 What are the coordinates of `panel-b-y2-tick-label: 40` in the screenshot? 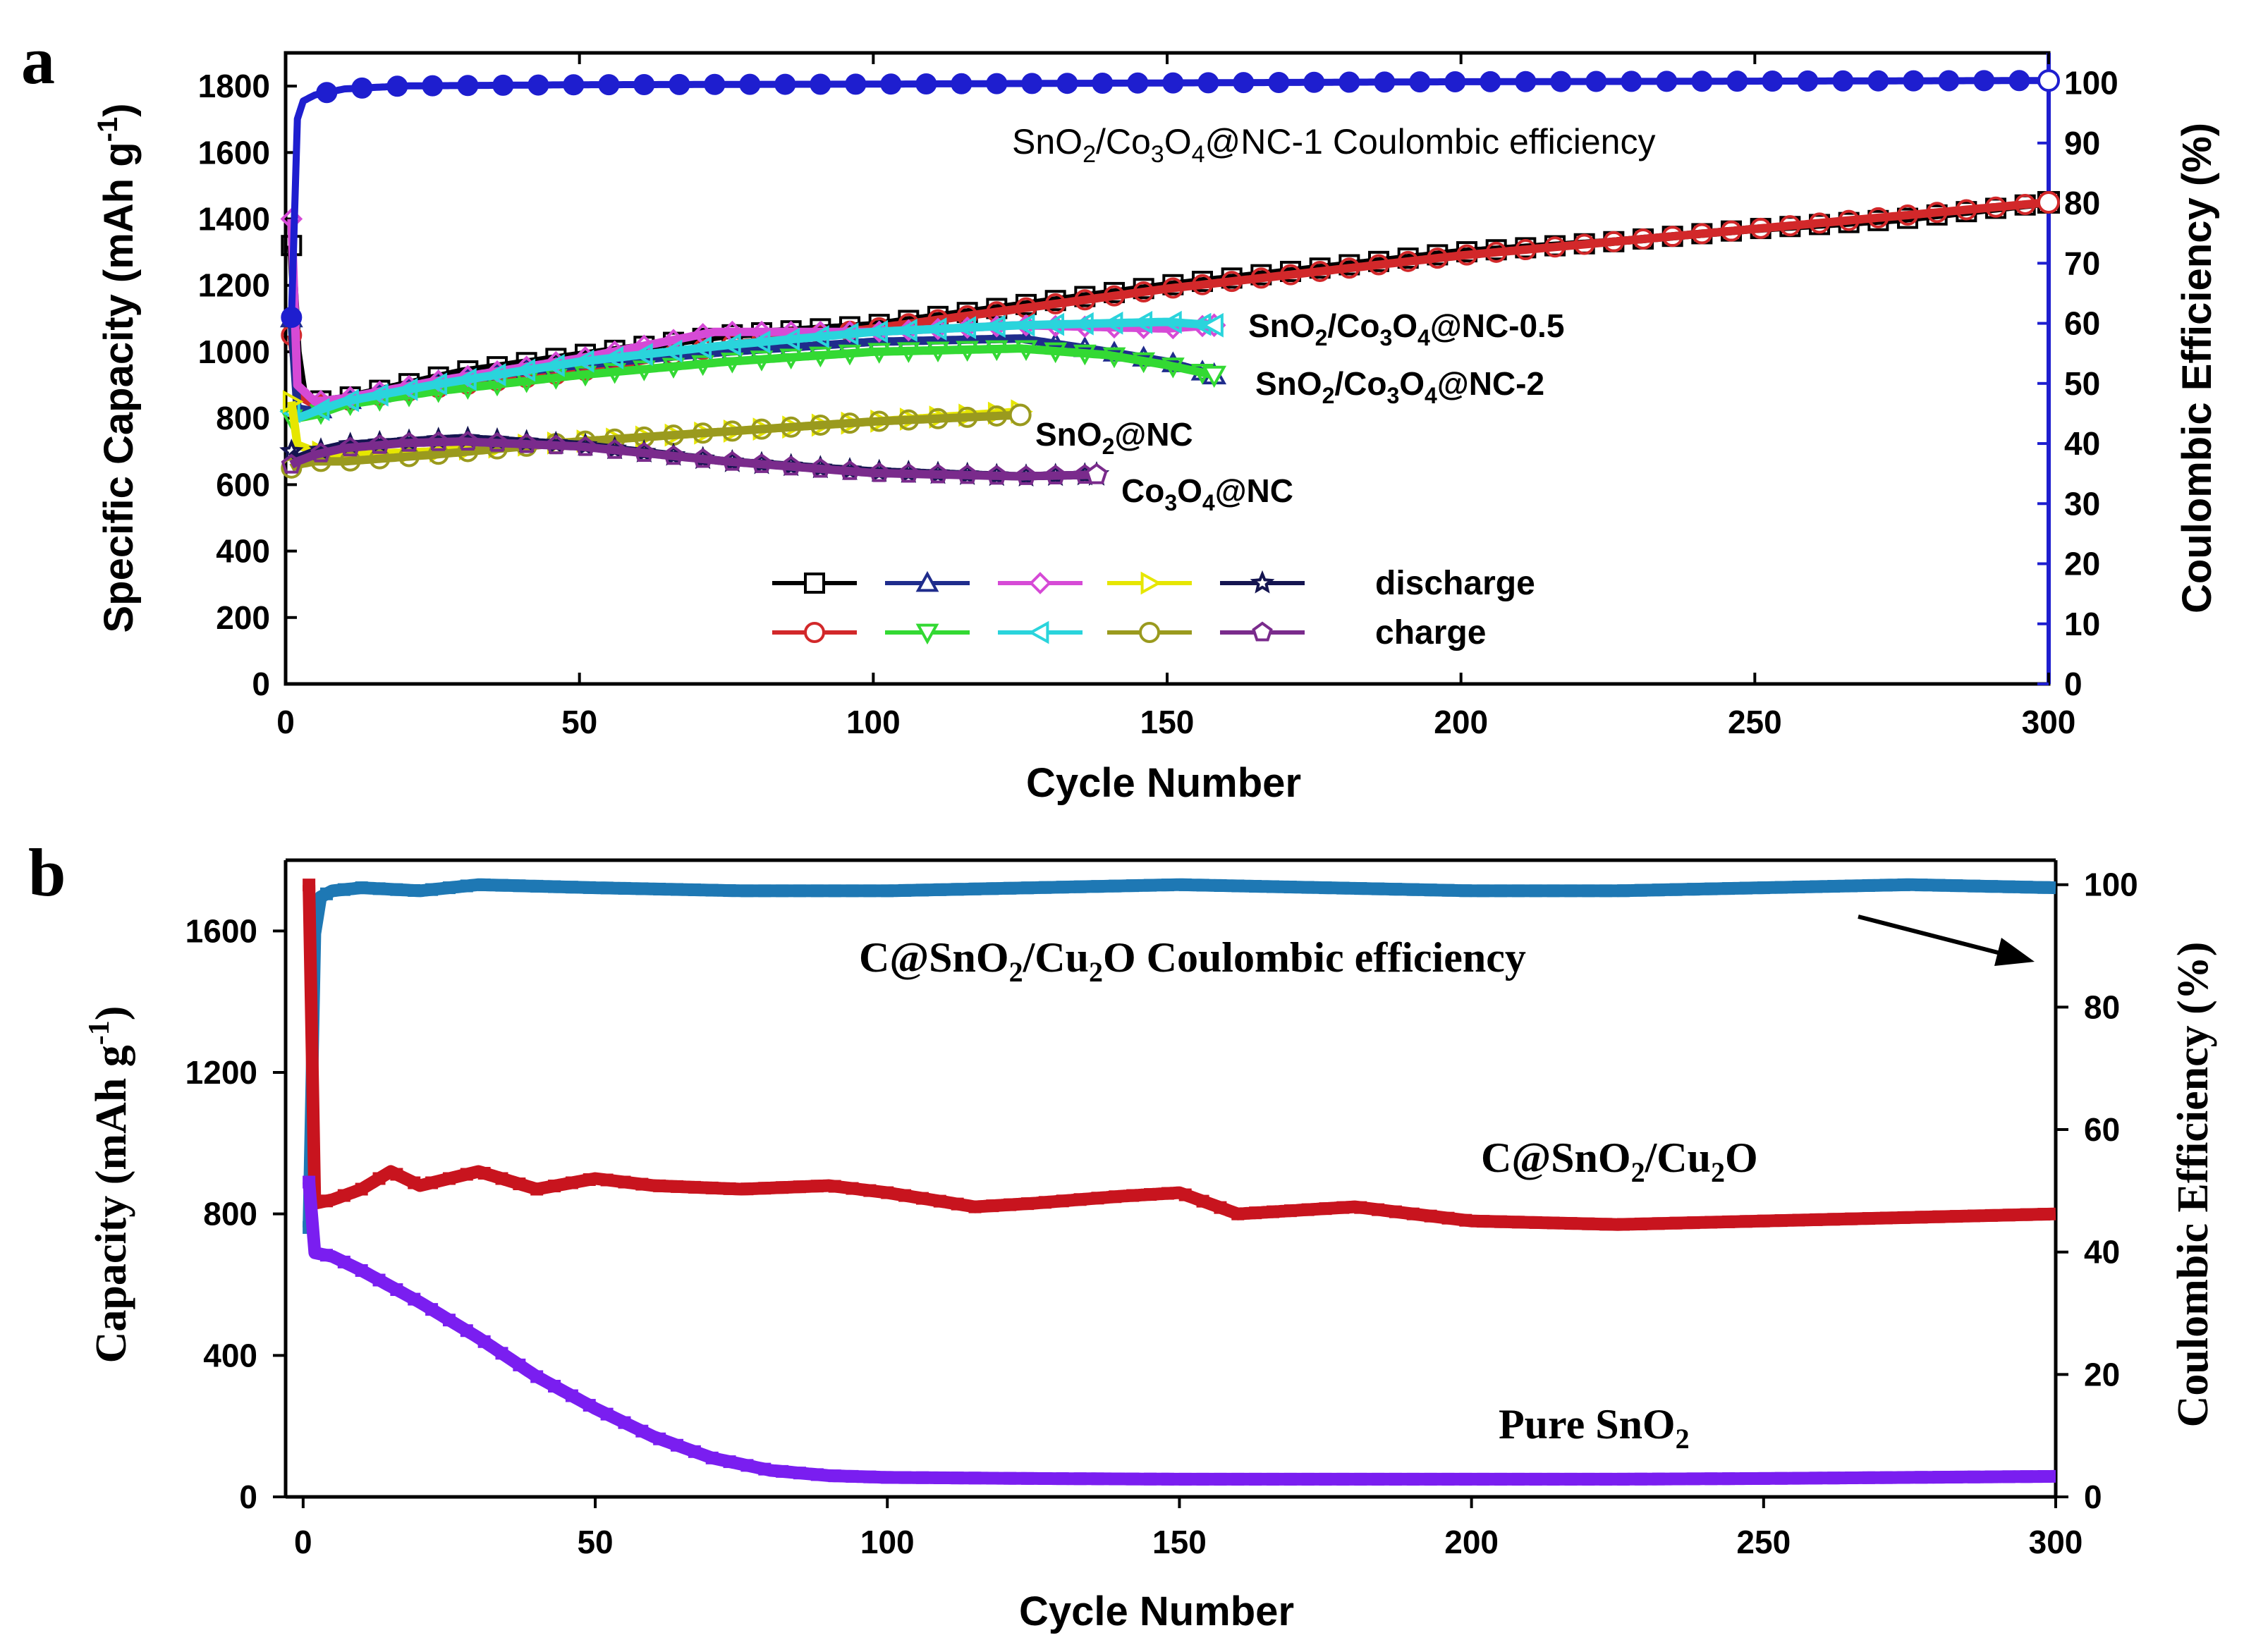 It's located at (2102, 1253).